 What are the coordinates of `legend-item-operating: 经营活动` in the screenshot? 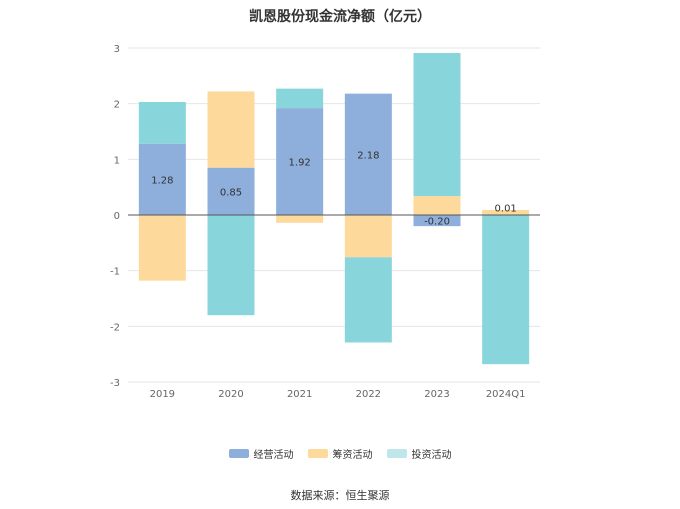 It's located at (261, 453).